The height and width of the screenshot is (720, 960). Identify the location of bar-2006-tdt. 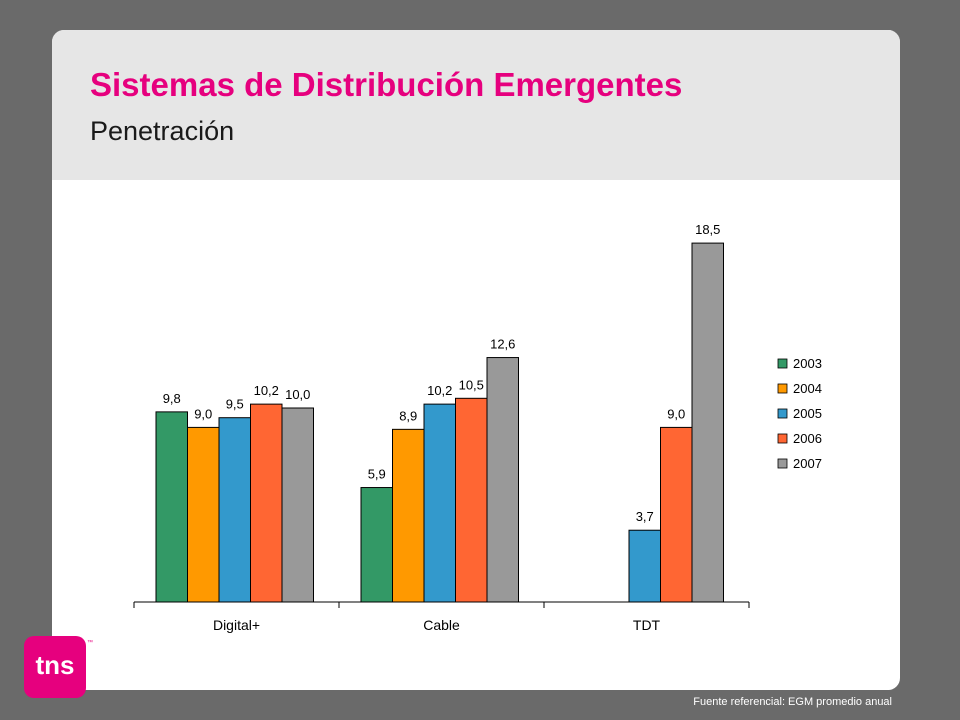
(676, 514).